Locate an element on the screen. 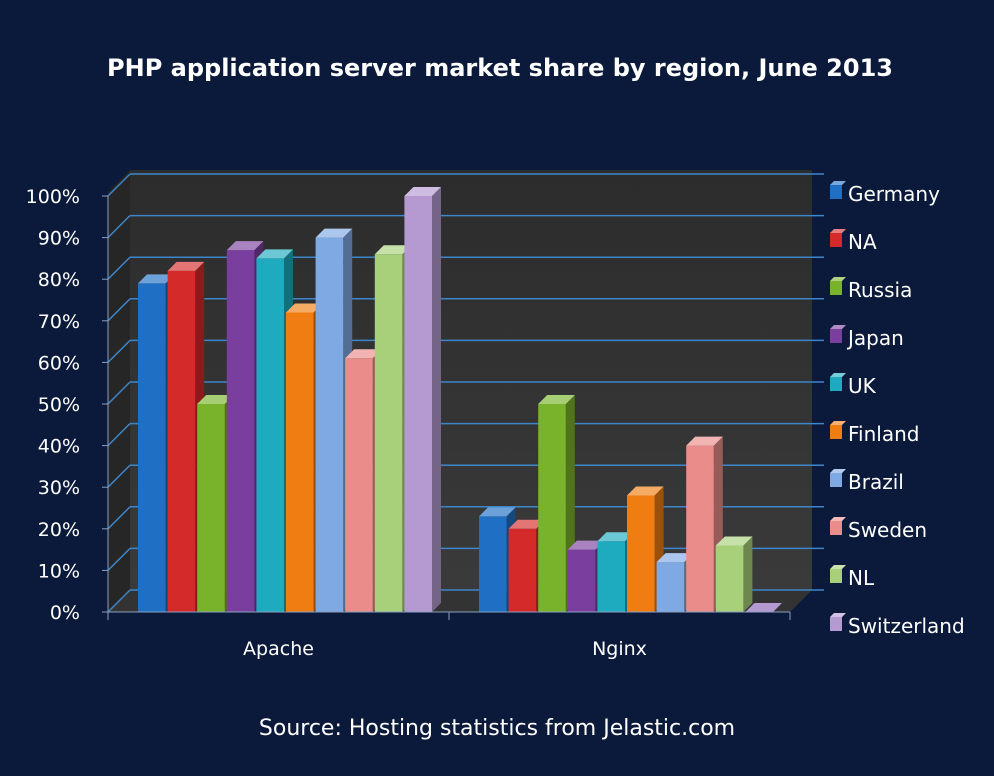 This screenshot has width=994, height=776. y-tick-label: 30% is located at coordinates (59, 488).